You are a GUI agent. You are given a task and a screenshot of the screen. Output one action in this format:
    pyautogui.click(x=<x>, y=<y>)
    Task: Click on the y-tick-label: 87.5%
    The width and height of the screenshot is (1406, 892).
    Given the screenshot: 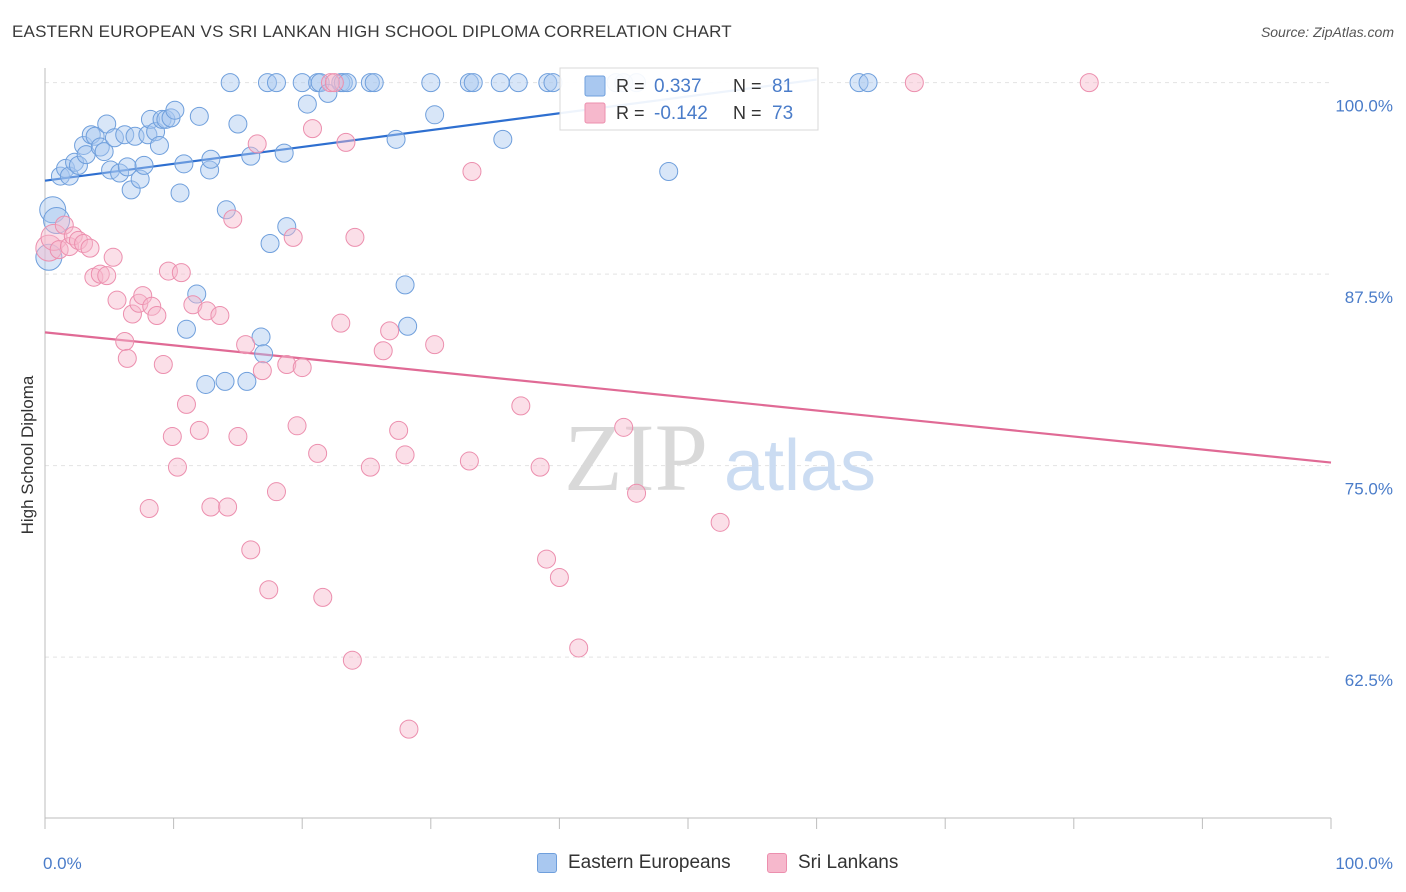 What is the action you would take?
    pyautogui.click(x=1369, y=297)
    